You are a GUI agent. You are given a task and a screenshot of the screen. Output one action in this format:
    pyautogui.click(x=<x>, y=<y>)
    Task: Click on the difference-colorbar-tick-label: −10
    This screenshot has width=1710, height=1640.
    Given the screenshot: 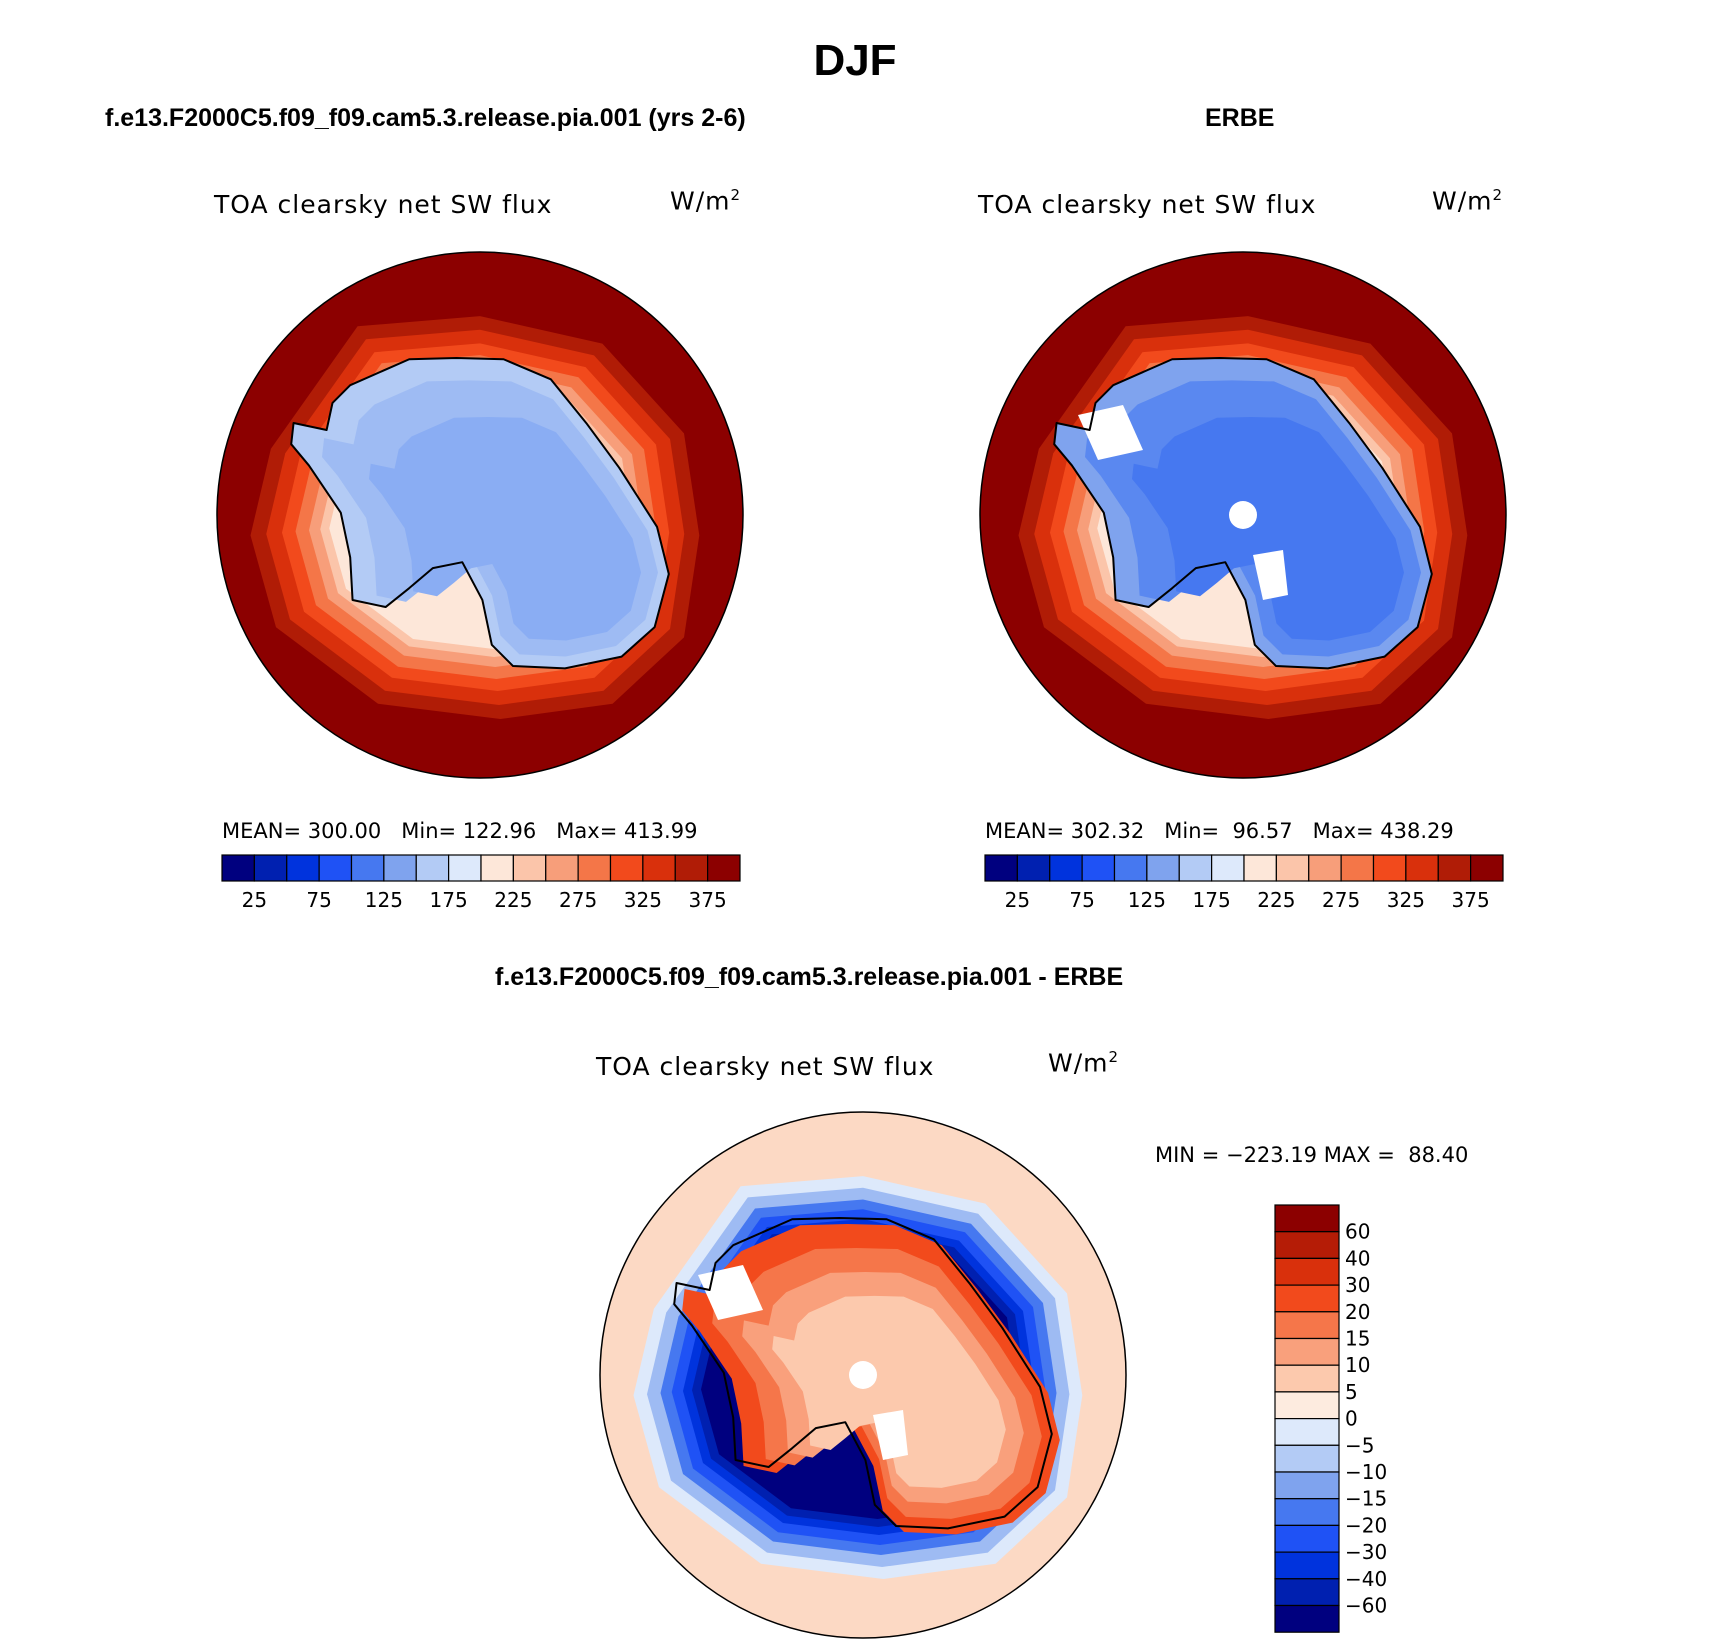 What is the action you would take?
    pyautogui.click(x=1366, y=1472)
    